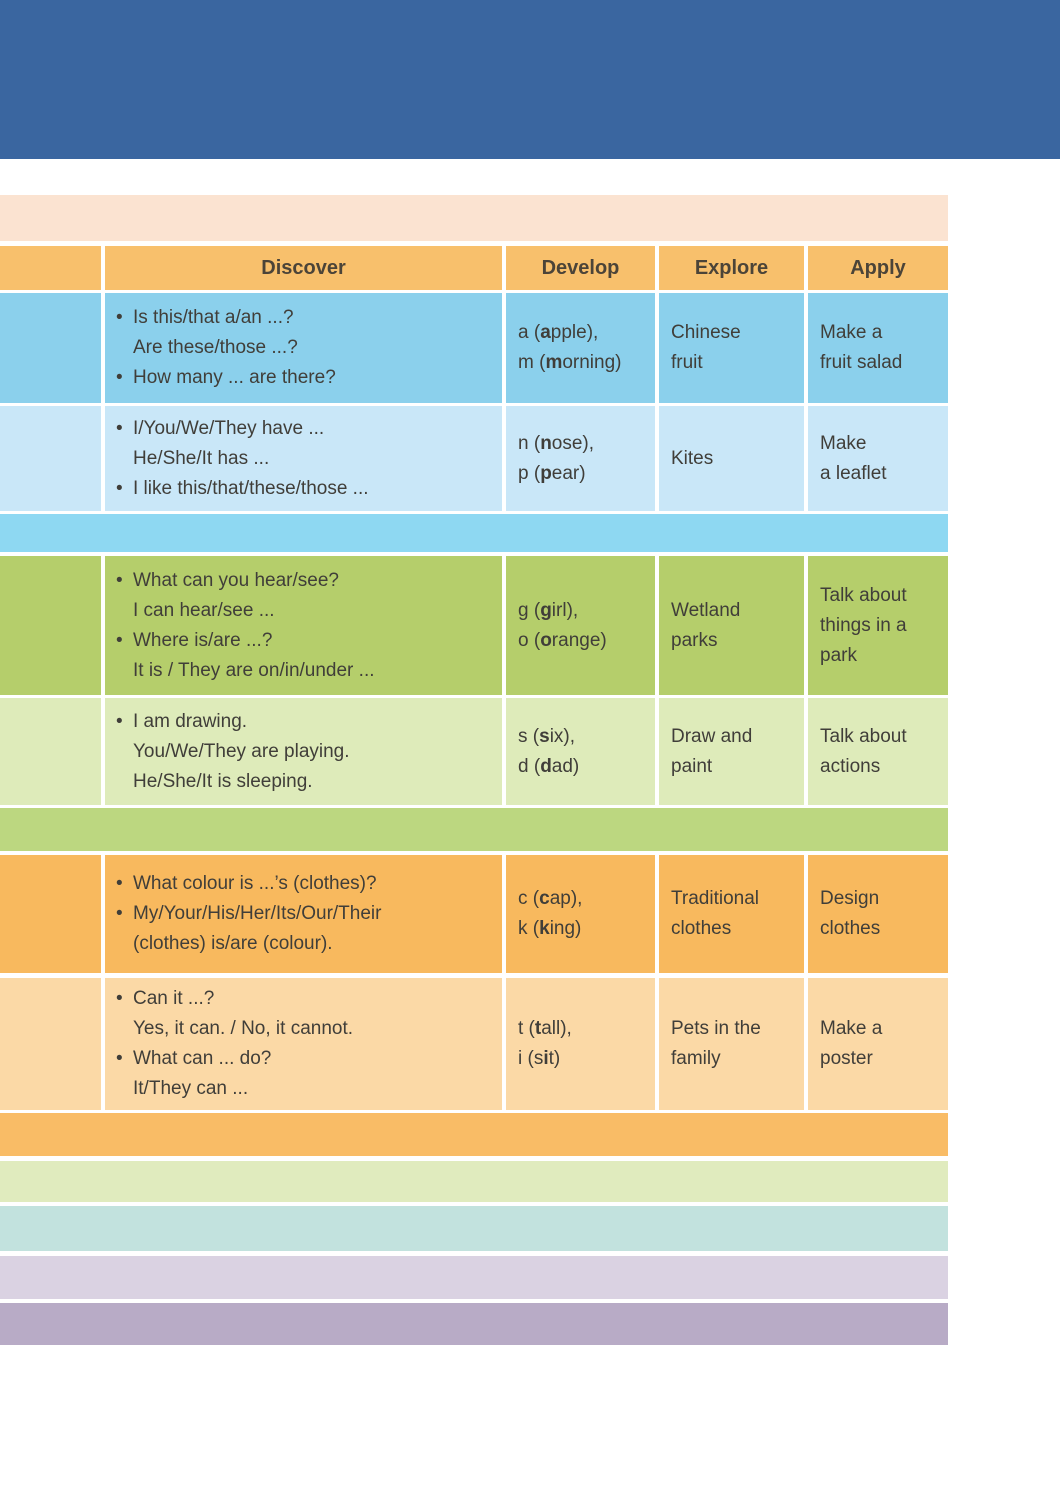 This screenshot has width=1060, height=1508. I want to click on phonics-line: k (king), so click(550, 928).